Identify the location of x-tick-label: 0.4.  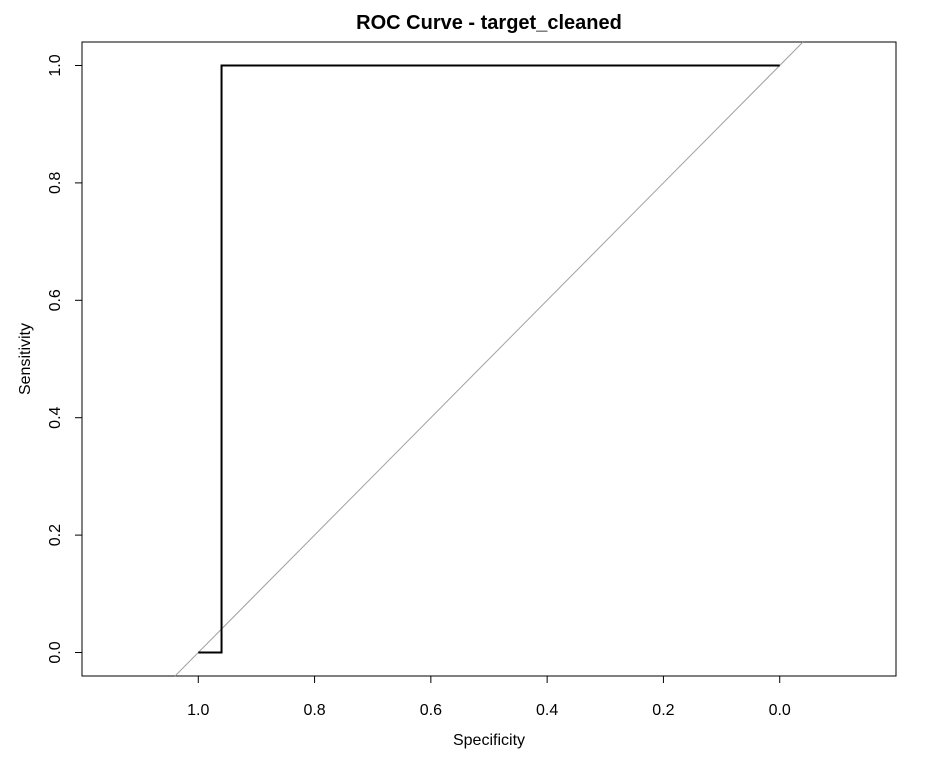
(547, 710).